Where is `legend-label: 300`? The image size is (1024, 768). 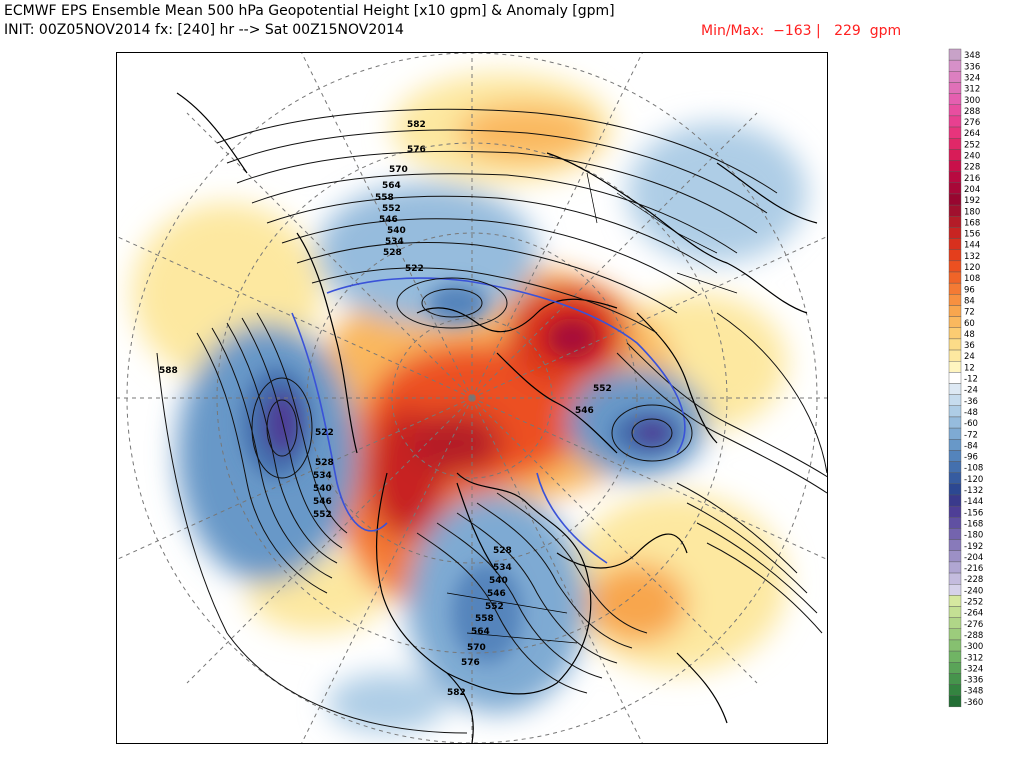
legend-label: 300 is located at coordinates (972, 101).